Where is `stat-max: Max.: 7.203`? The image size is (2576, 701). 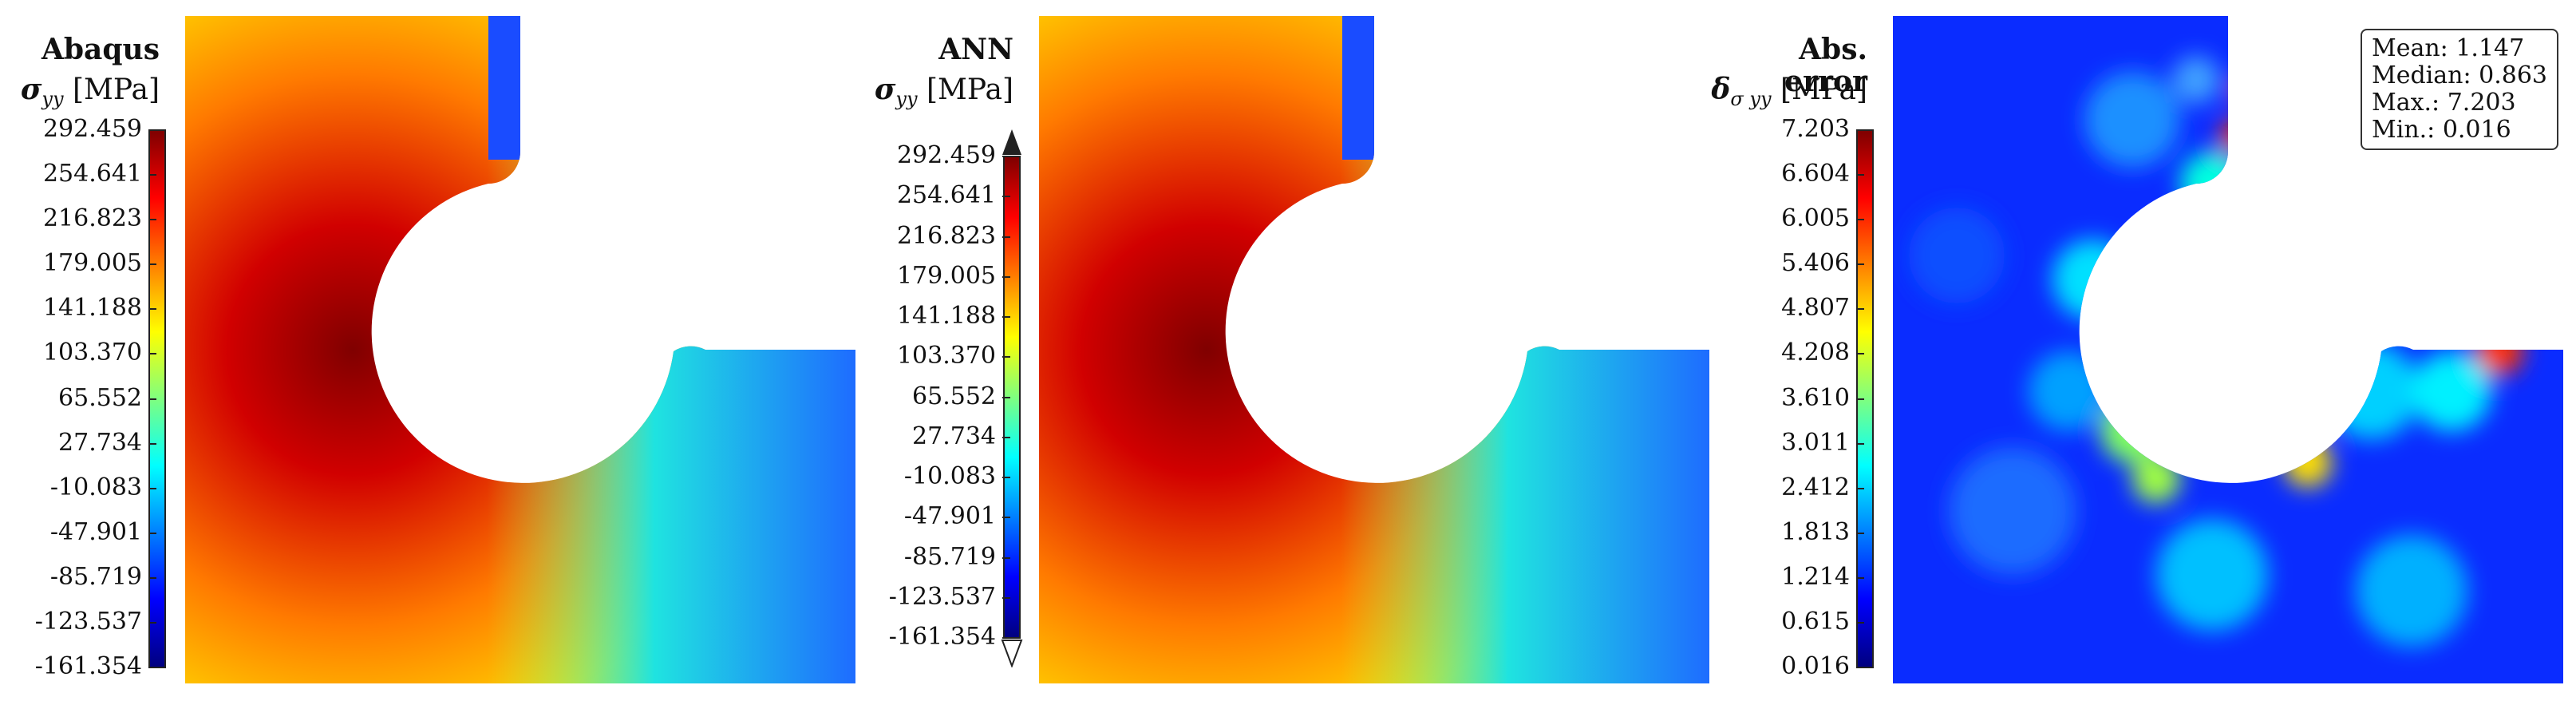 stat-max: Max.: 7.203 is located at coordinates (2444, 103).